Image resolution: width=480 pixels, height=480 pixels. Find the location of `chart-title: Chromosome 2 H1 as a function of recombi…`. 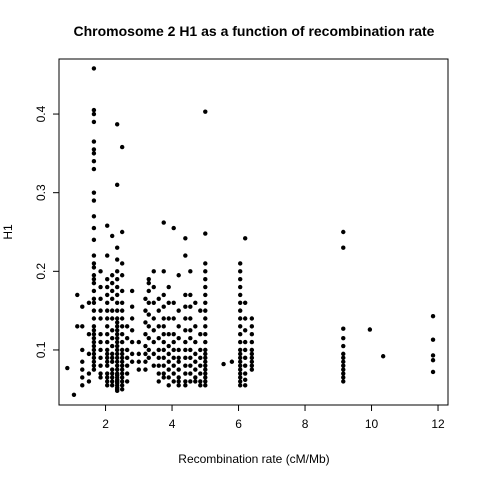

chart-title: Chromosome 2 H1 as a function of recombi… is located at coordinates (254, 31).